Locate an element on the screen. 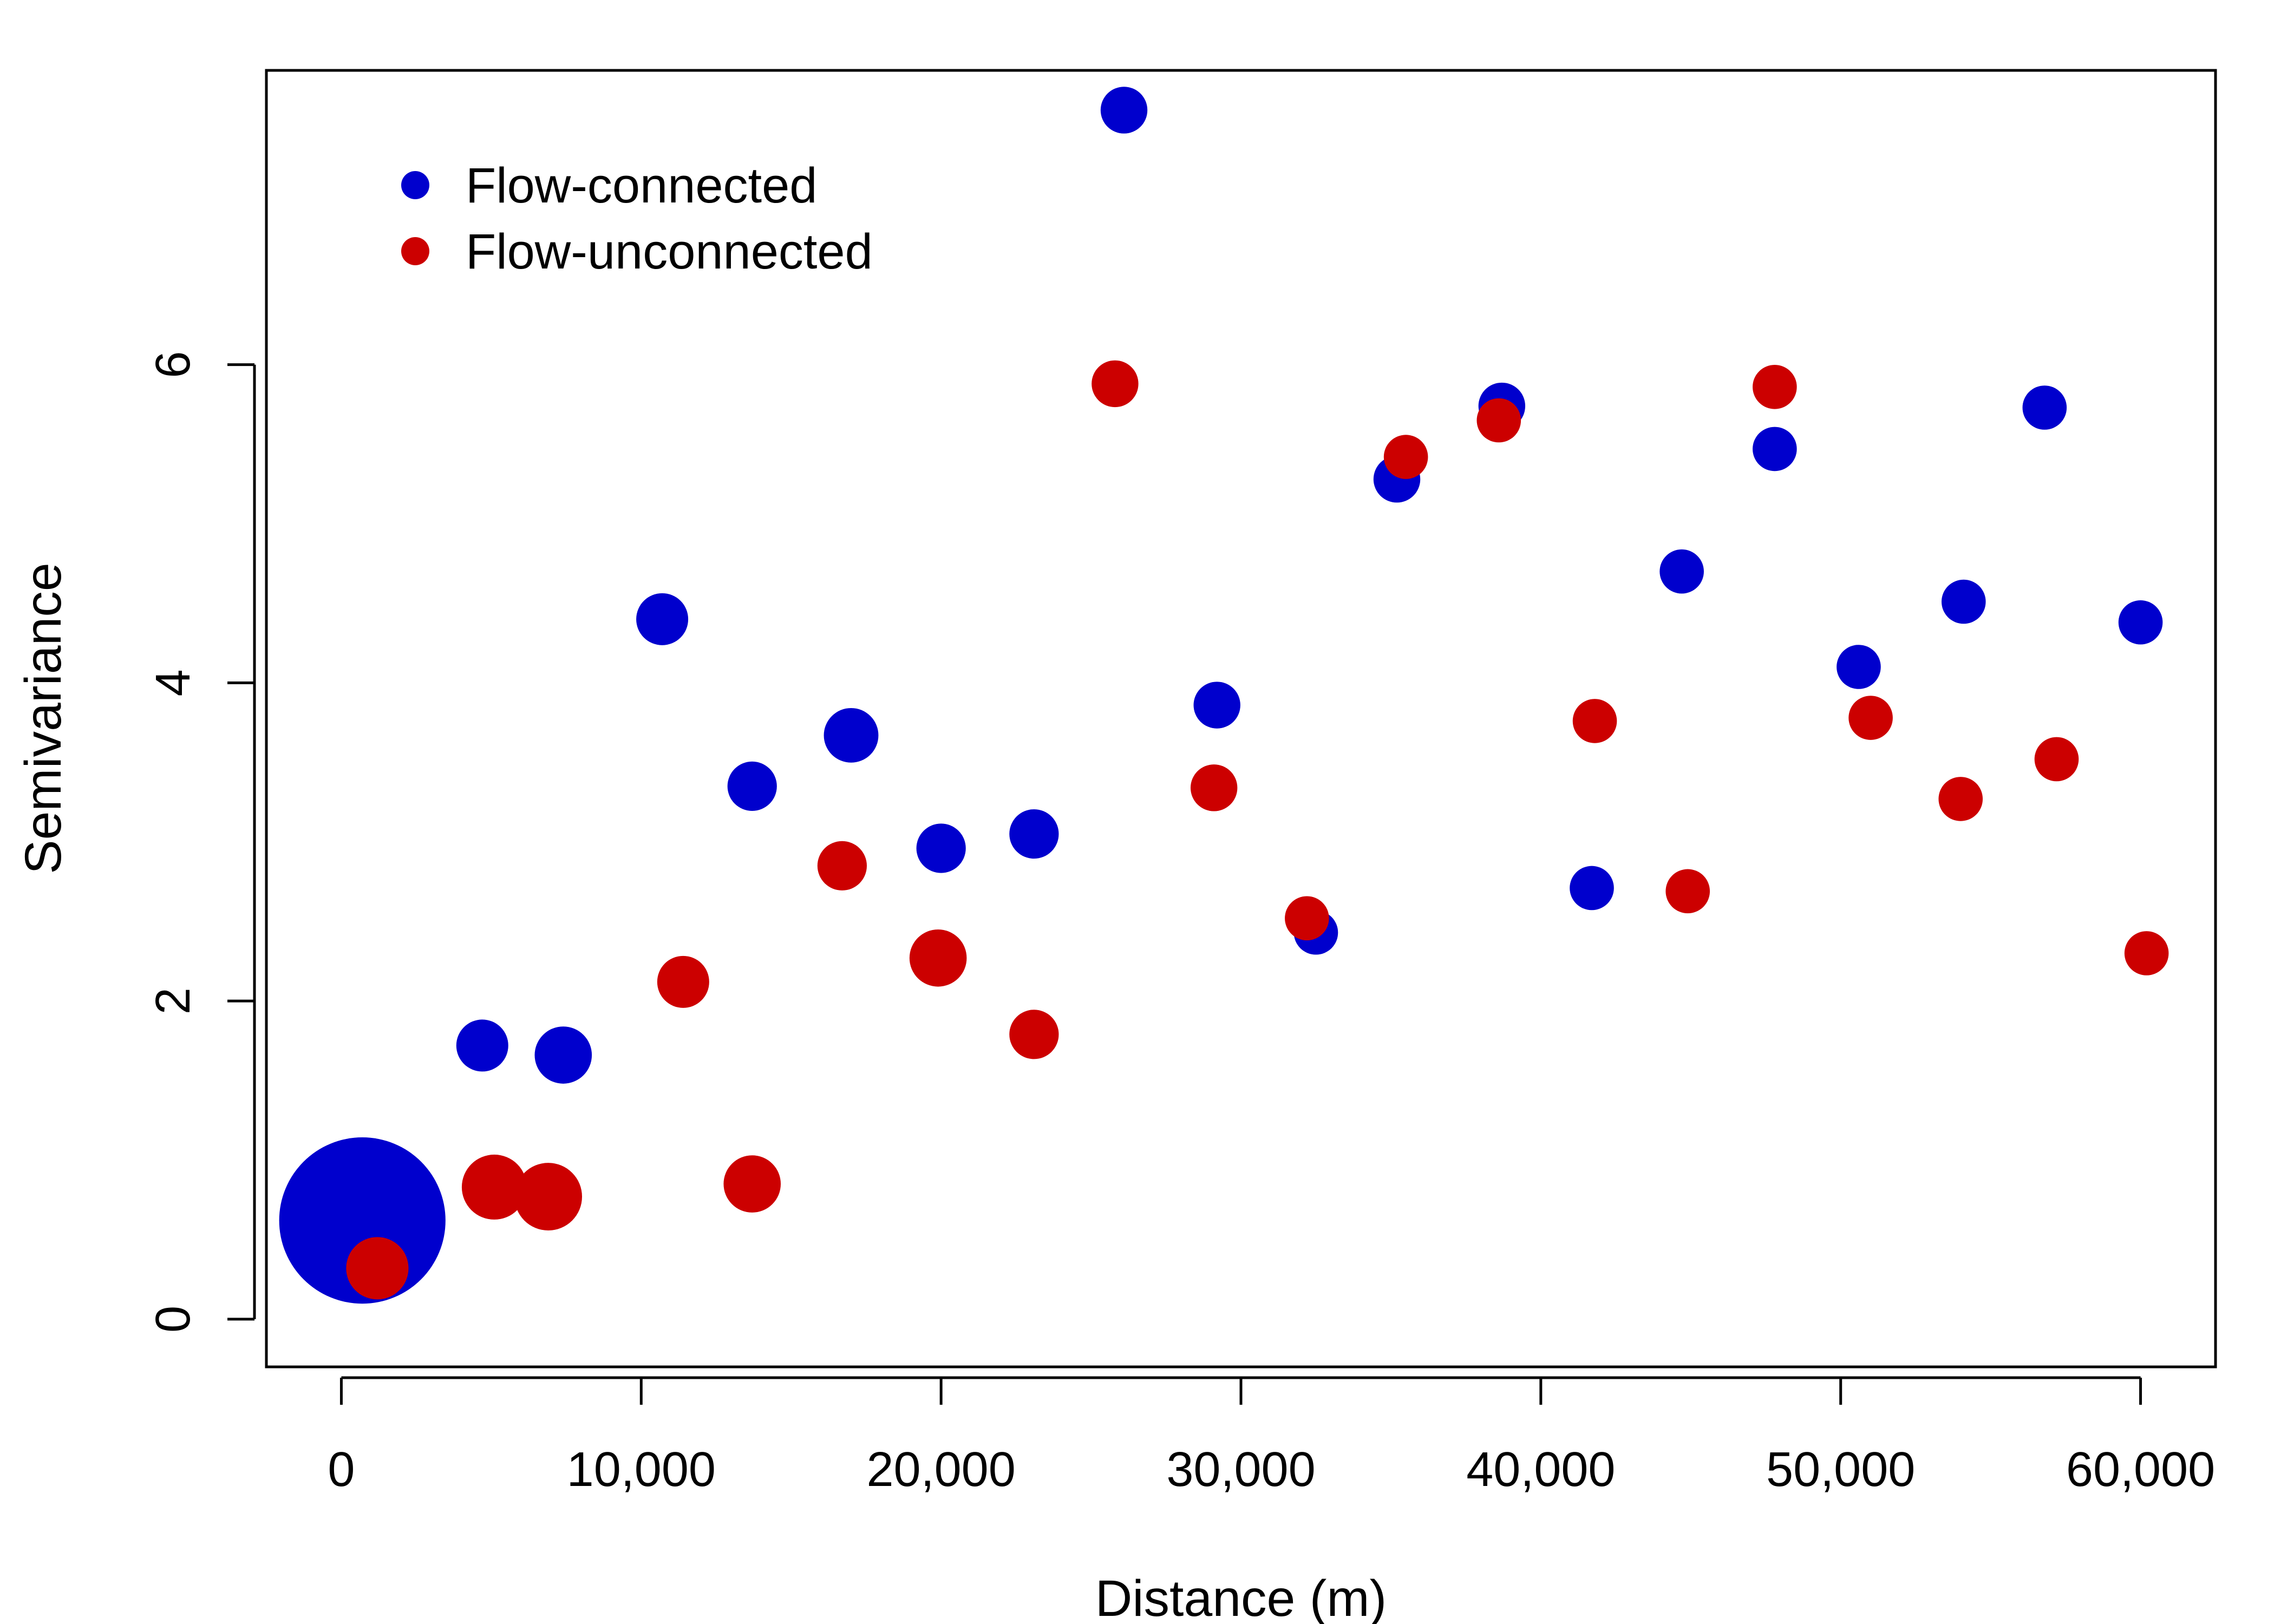 This screenshot has height=1624, width=2274. x-tick-label: 40,000 is located at coordinates (1541, 1470).